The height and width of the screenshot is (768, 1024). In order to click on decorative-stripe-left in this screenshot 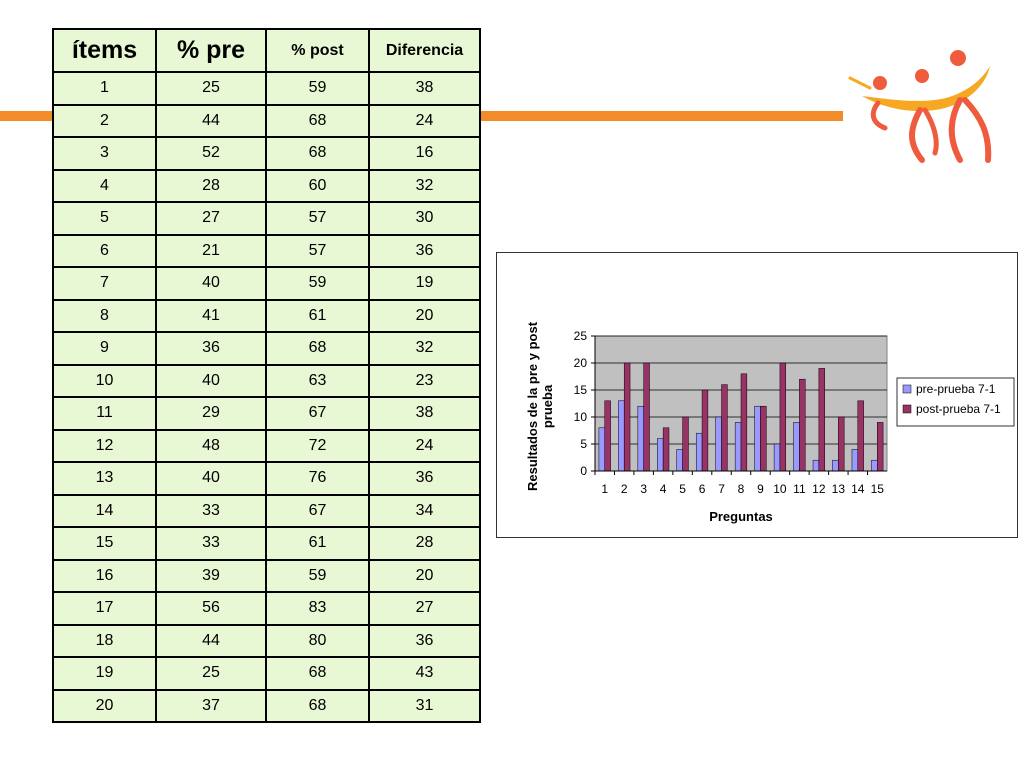, I will do `click(27, 116)`.